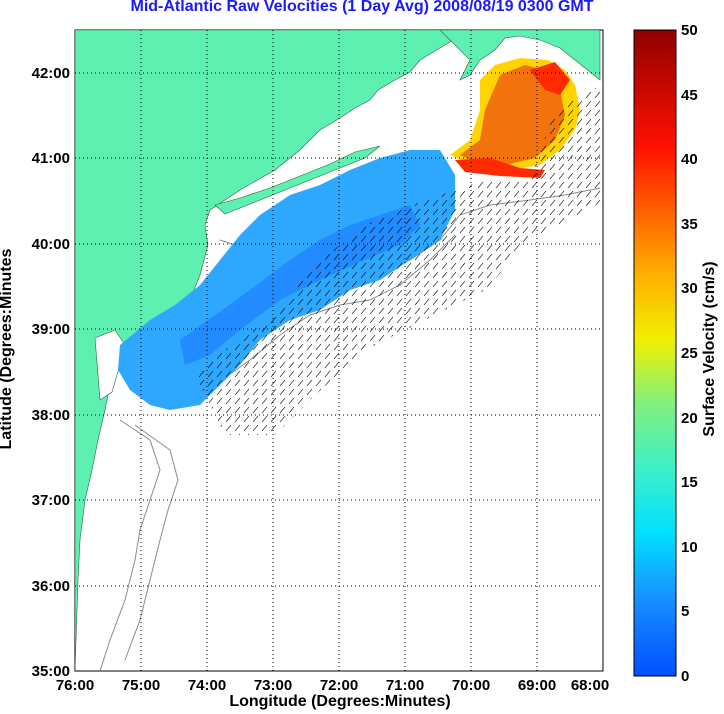  Describe the element at coordinates (471, 685) in the screenshot. I see `x-tick-label: 70:00` at that location.